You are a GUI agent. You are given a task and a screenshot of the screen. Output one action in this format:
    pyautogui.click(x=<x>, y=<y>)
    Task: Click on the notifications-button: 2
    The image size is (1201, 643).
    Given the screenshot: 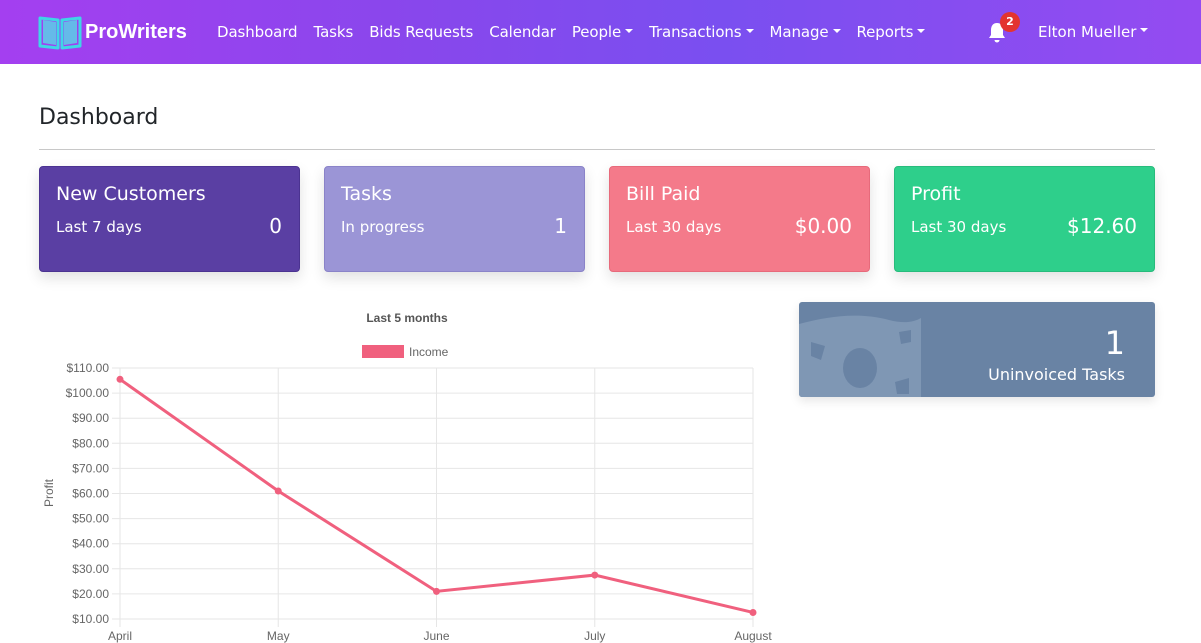 What is the action you would take?
    pyautogui.click(x=1003, y=28)
    